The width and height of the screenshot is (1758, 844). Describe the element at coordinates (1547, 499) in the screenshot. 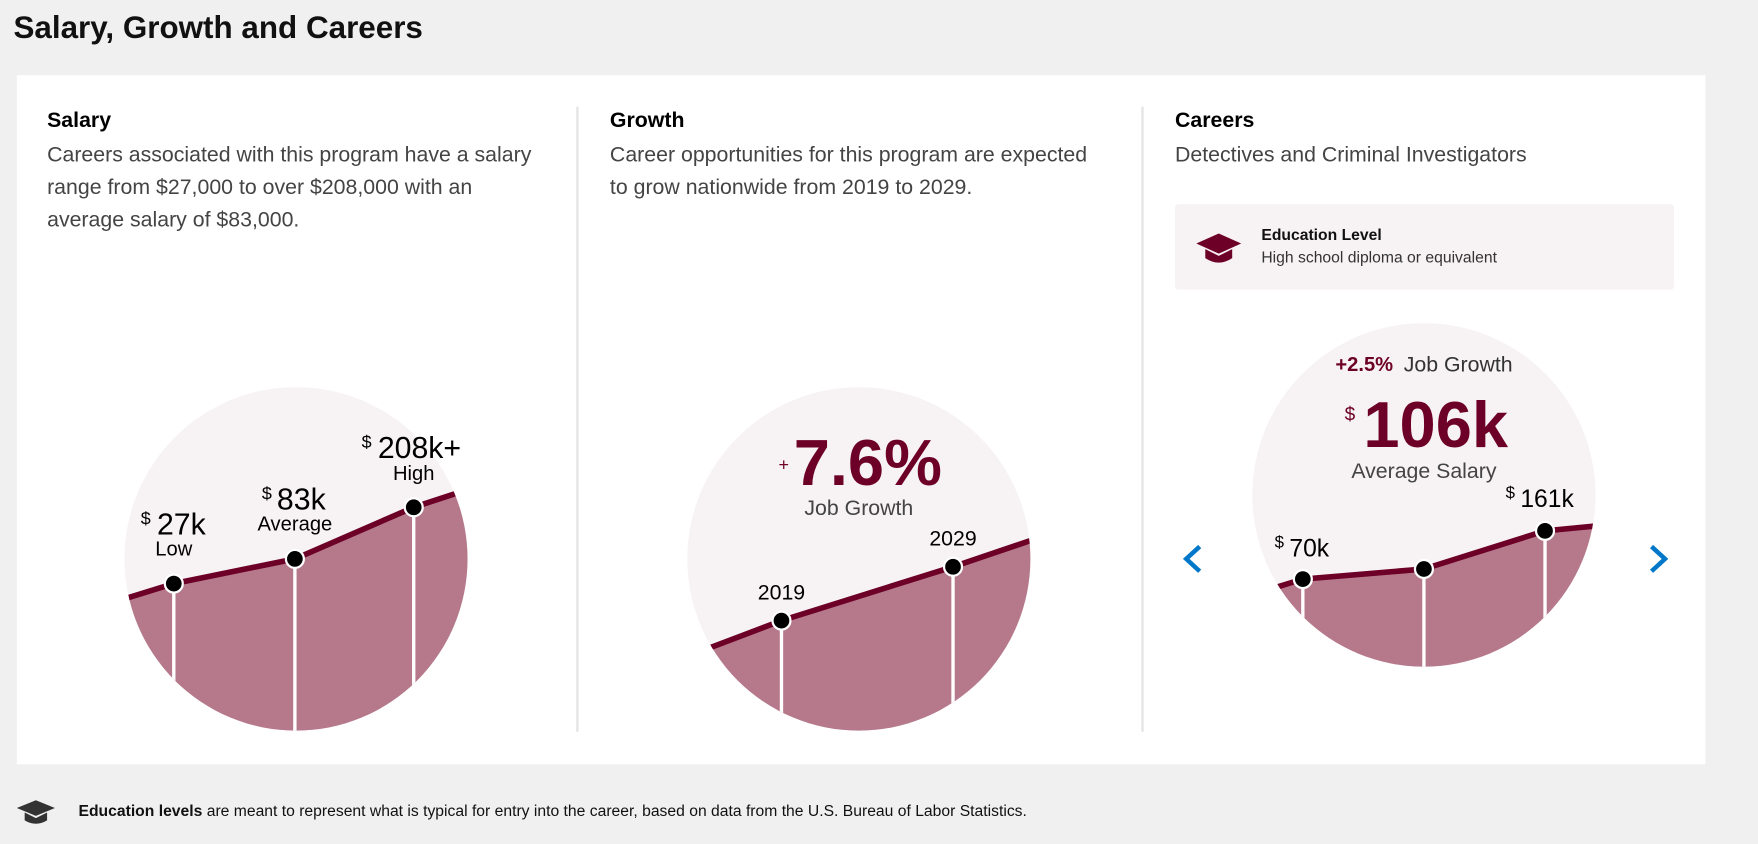

I see `career-point: 161k` at that location.